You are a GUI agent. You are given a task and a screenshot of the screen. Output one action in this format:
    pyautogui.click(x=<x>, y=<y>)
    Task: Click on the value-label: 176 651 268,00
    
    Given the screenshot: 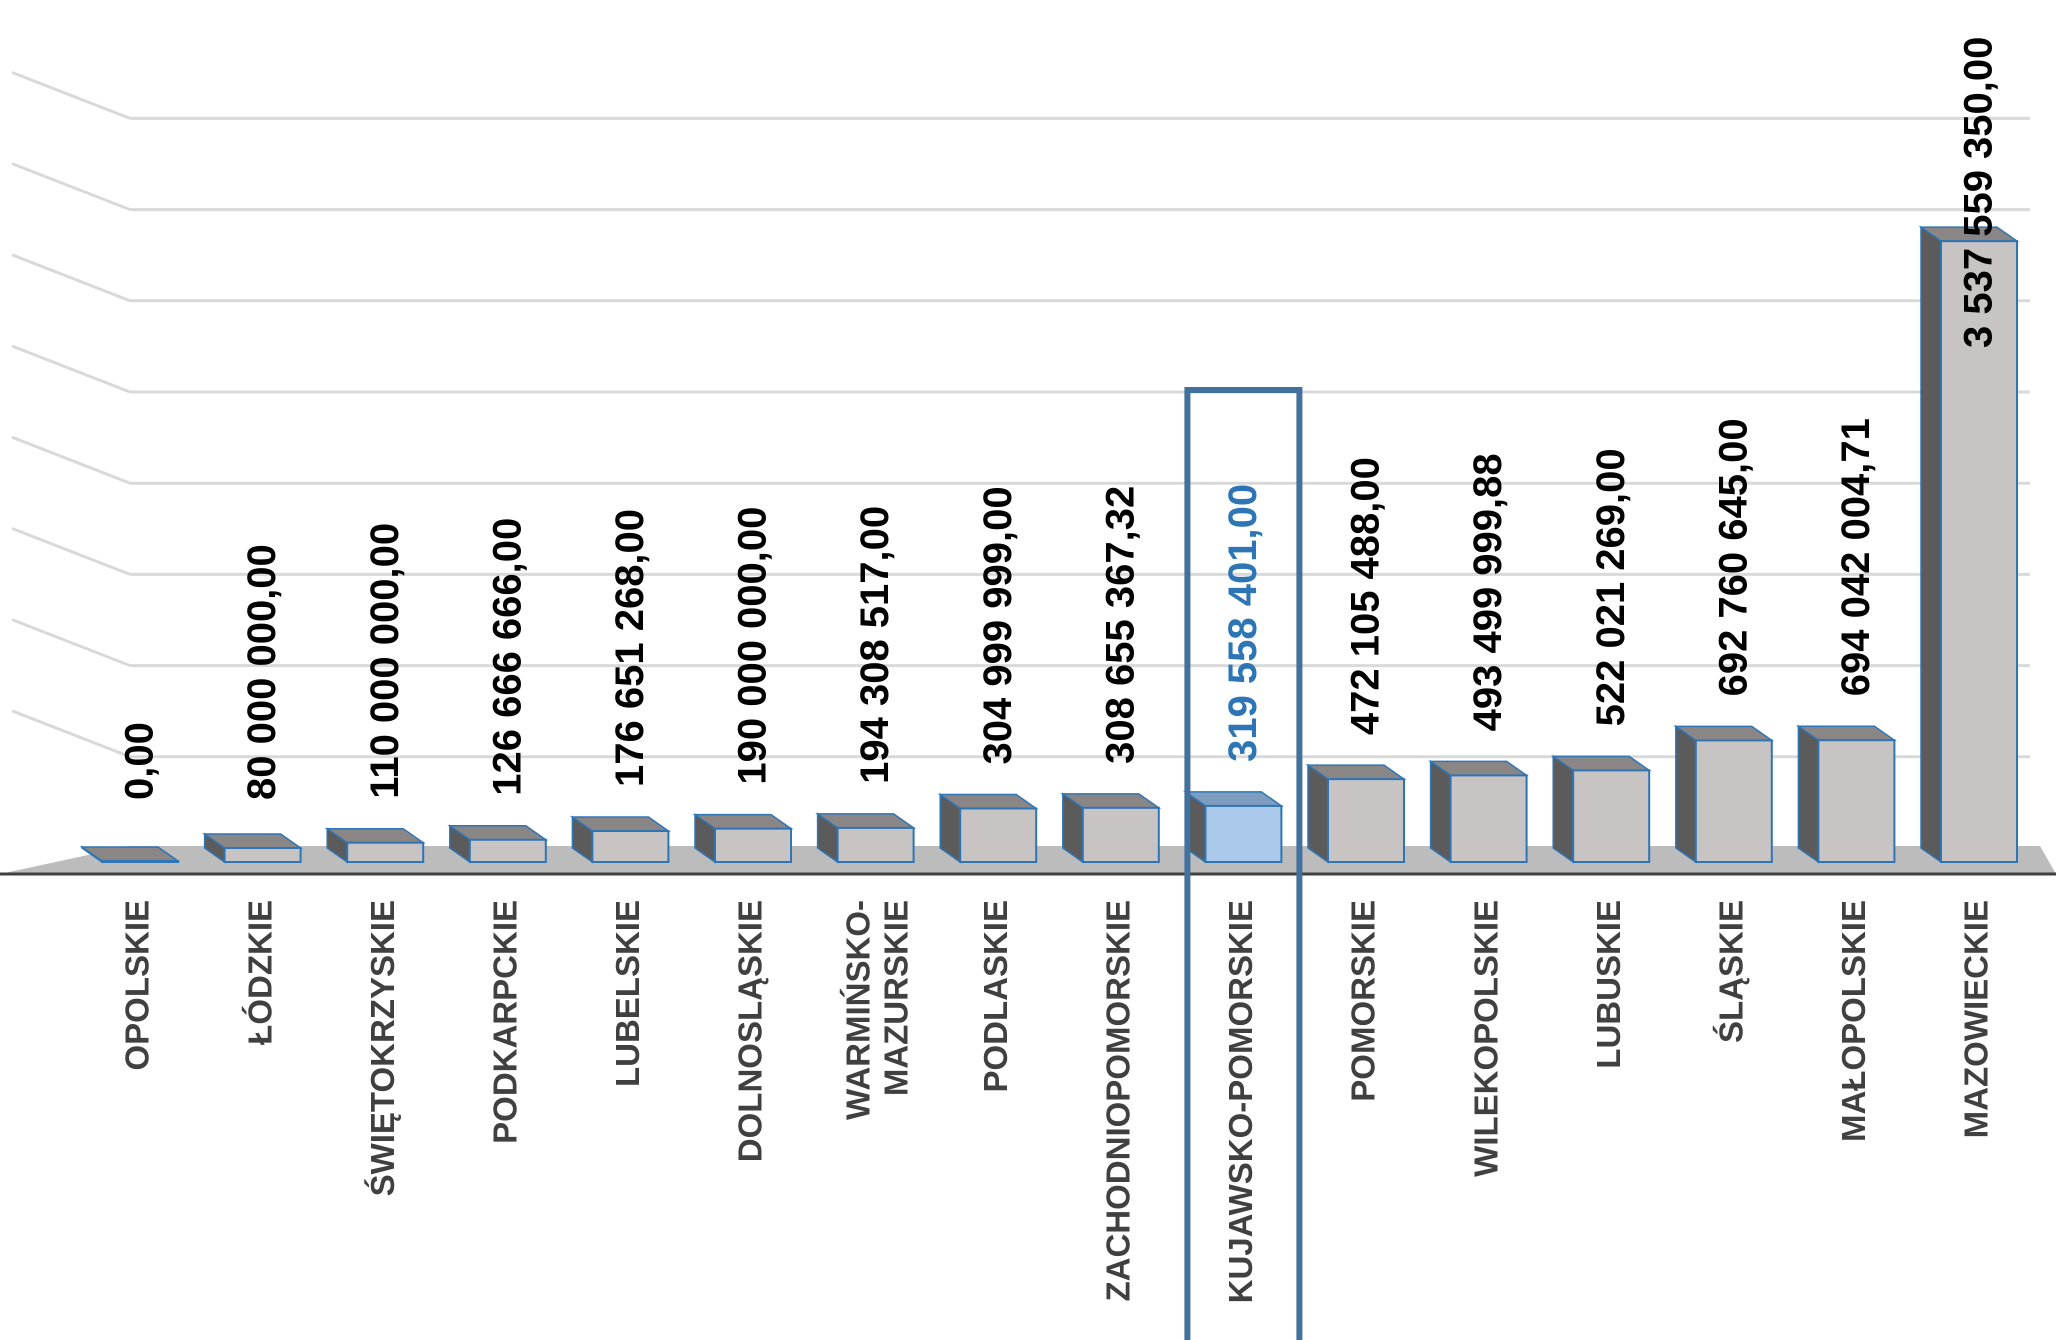 What is the action you would take?
    pyautogui.click(x=630, y=648)
    